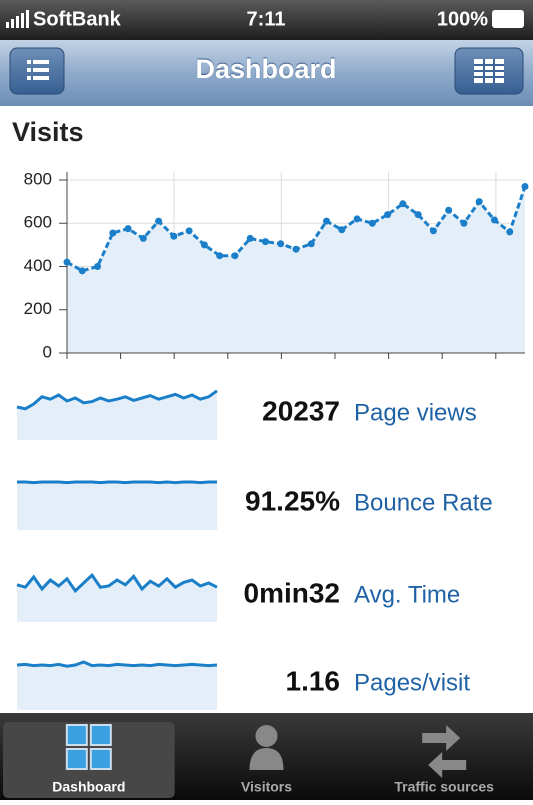 Image resolution: width=533 pixels, height=805 pixels. What do you see at coordinates (266, 787) in the screenshot?
I see `tab-label: Visitors` at bounding box center [266, 787].